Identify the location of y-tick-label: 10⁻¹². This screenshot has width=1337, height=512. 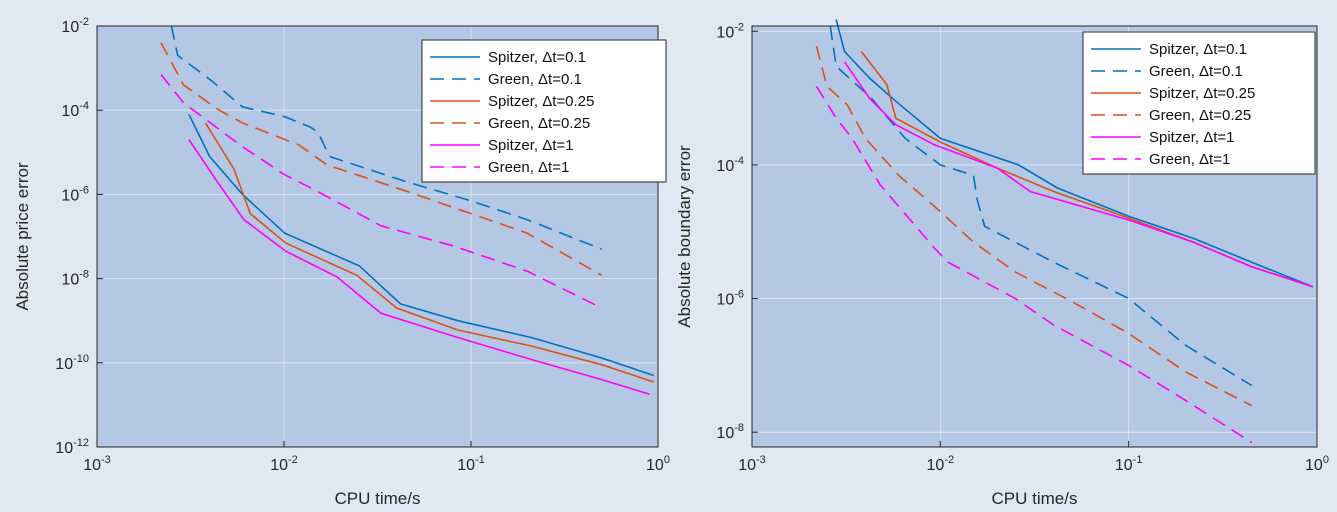
(72, 447).